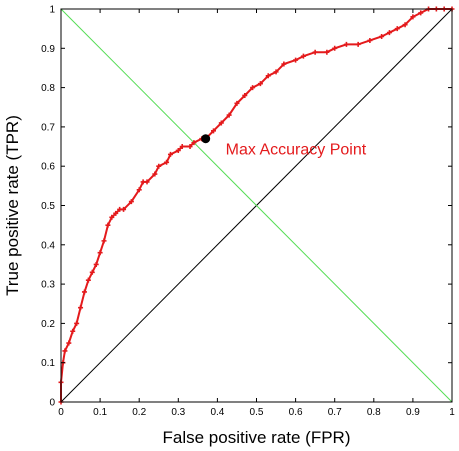 The width and height of the screenshot is (459, 451). Describe the element at coordinates (48, 49) in the screenshot. I see `y-tick-label: 0.9` at that location.